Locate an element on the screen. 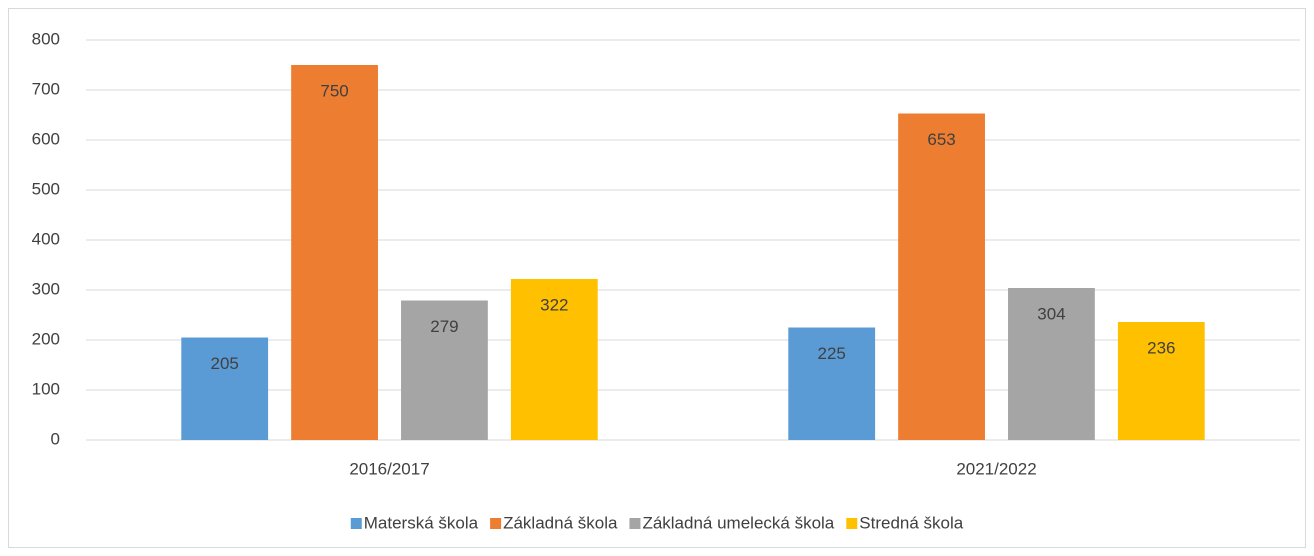  data-label: 653 is located at coordinates (941, 139).